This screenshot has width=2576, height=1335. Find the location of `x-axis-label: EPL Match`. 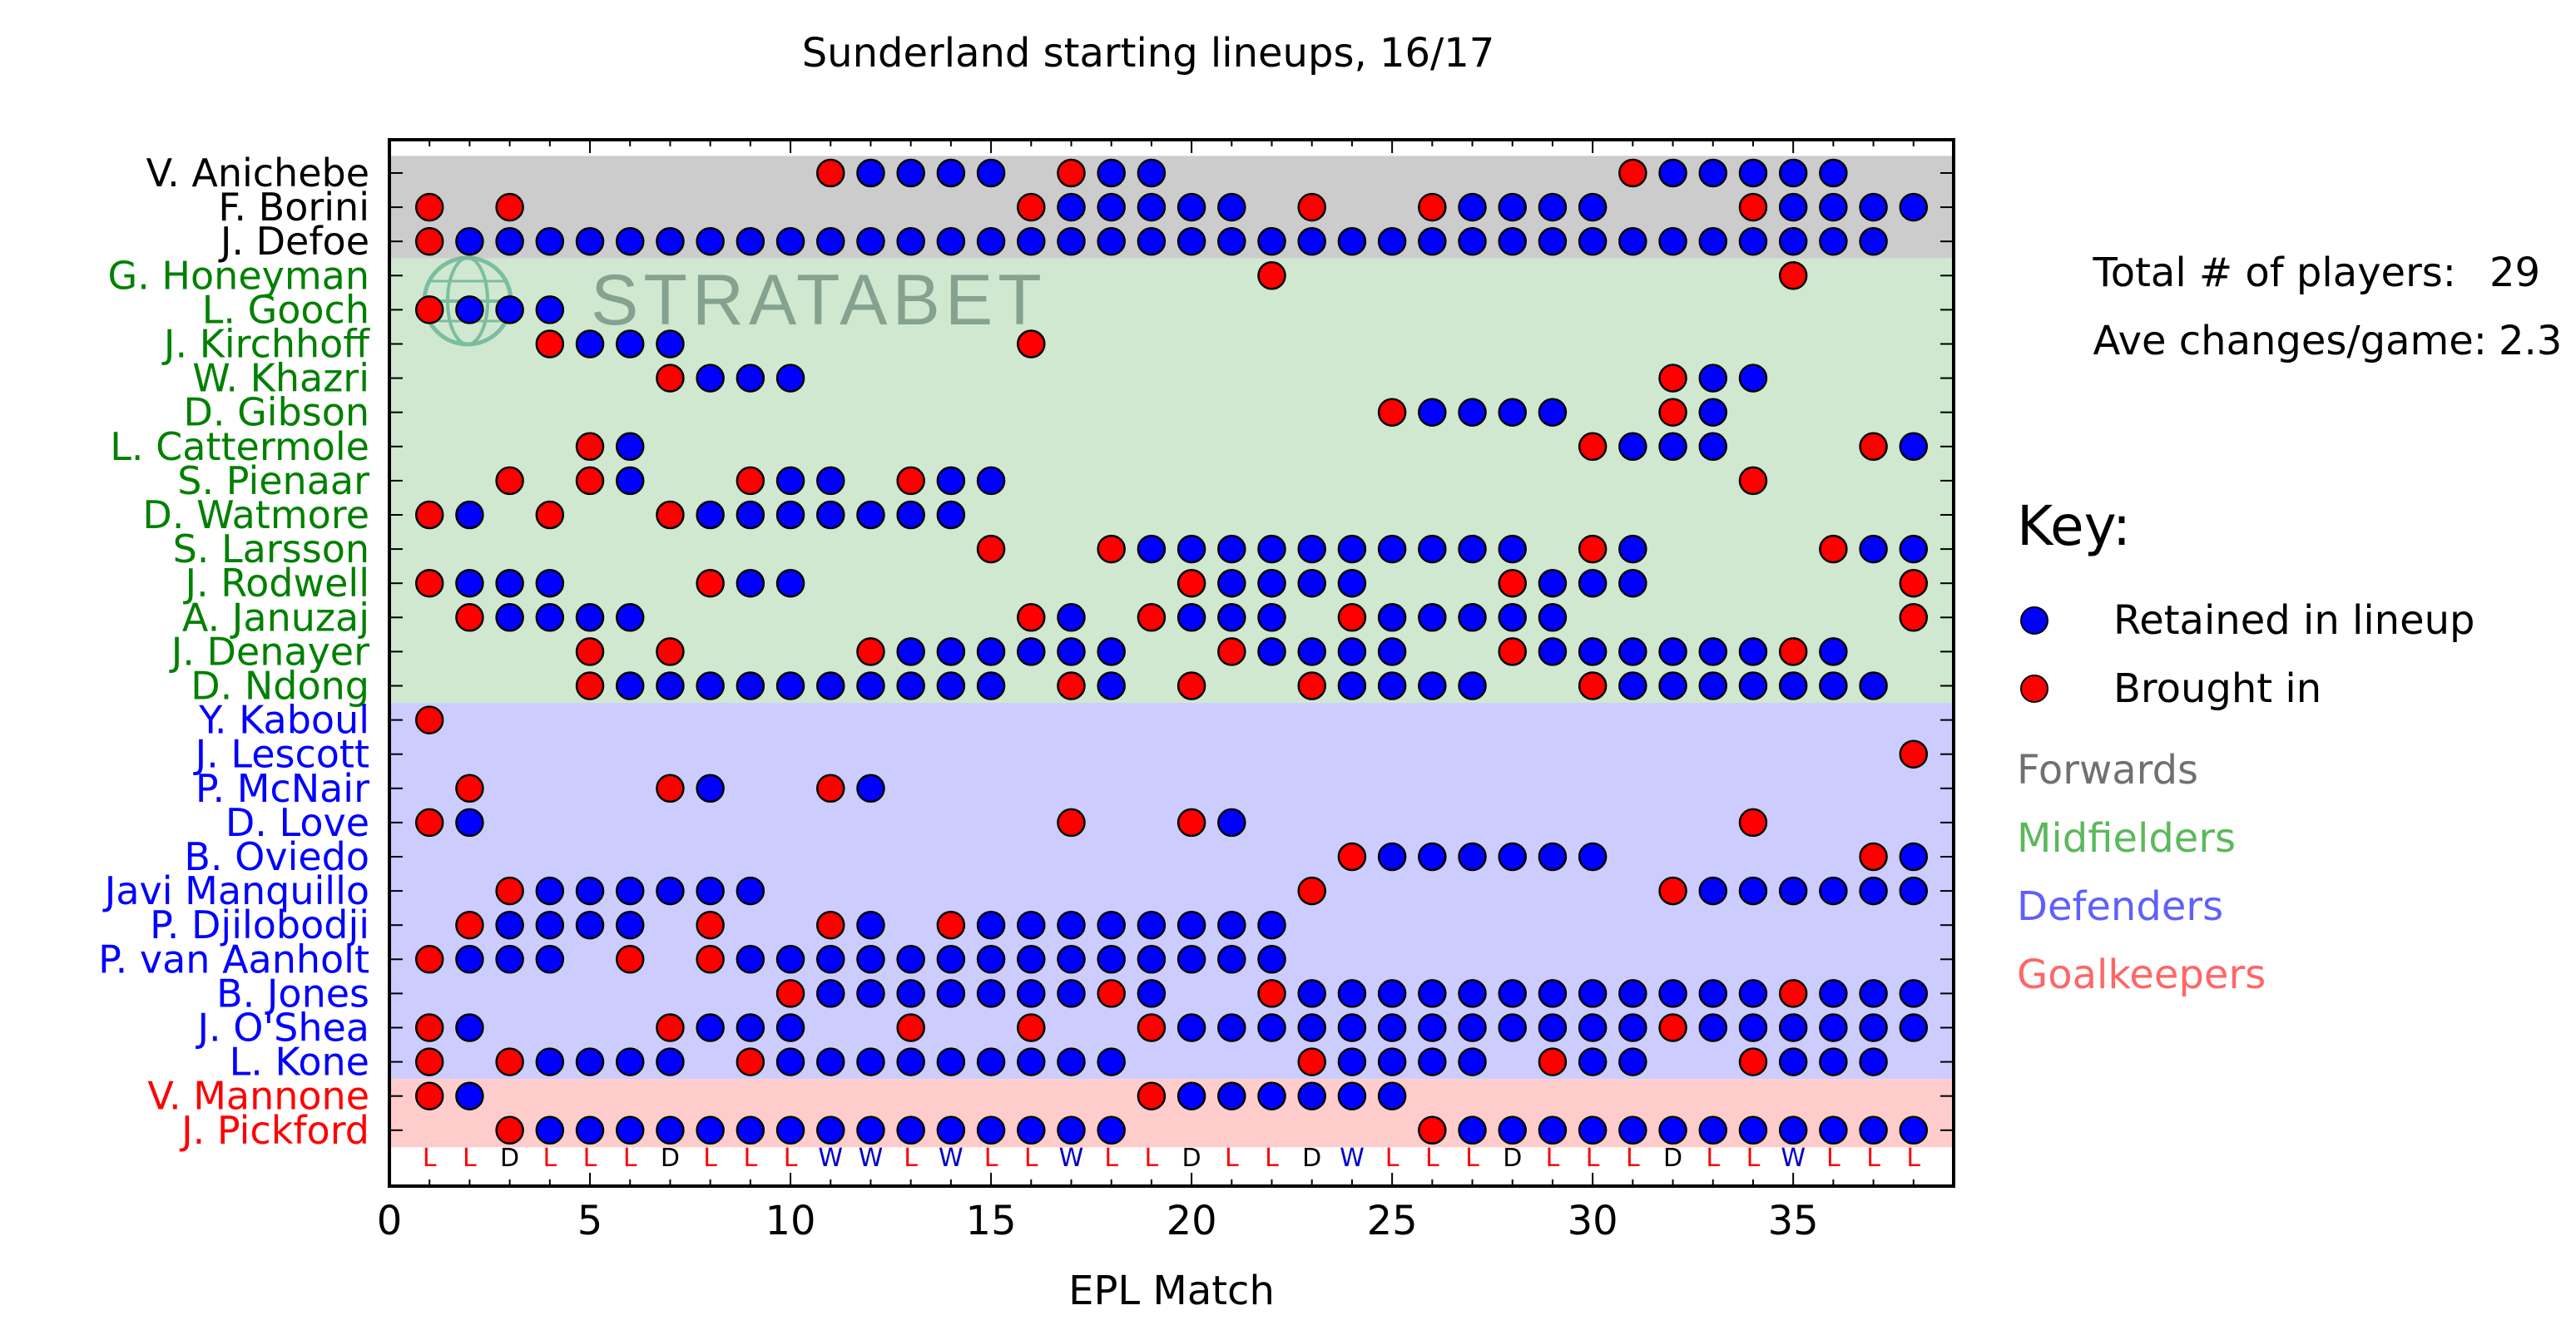

x-axis-label: EPL Match is located at coordinates (1172, 1291).